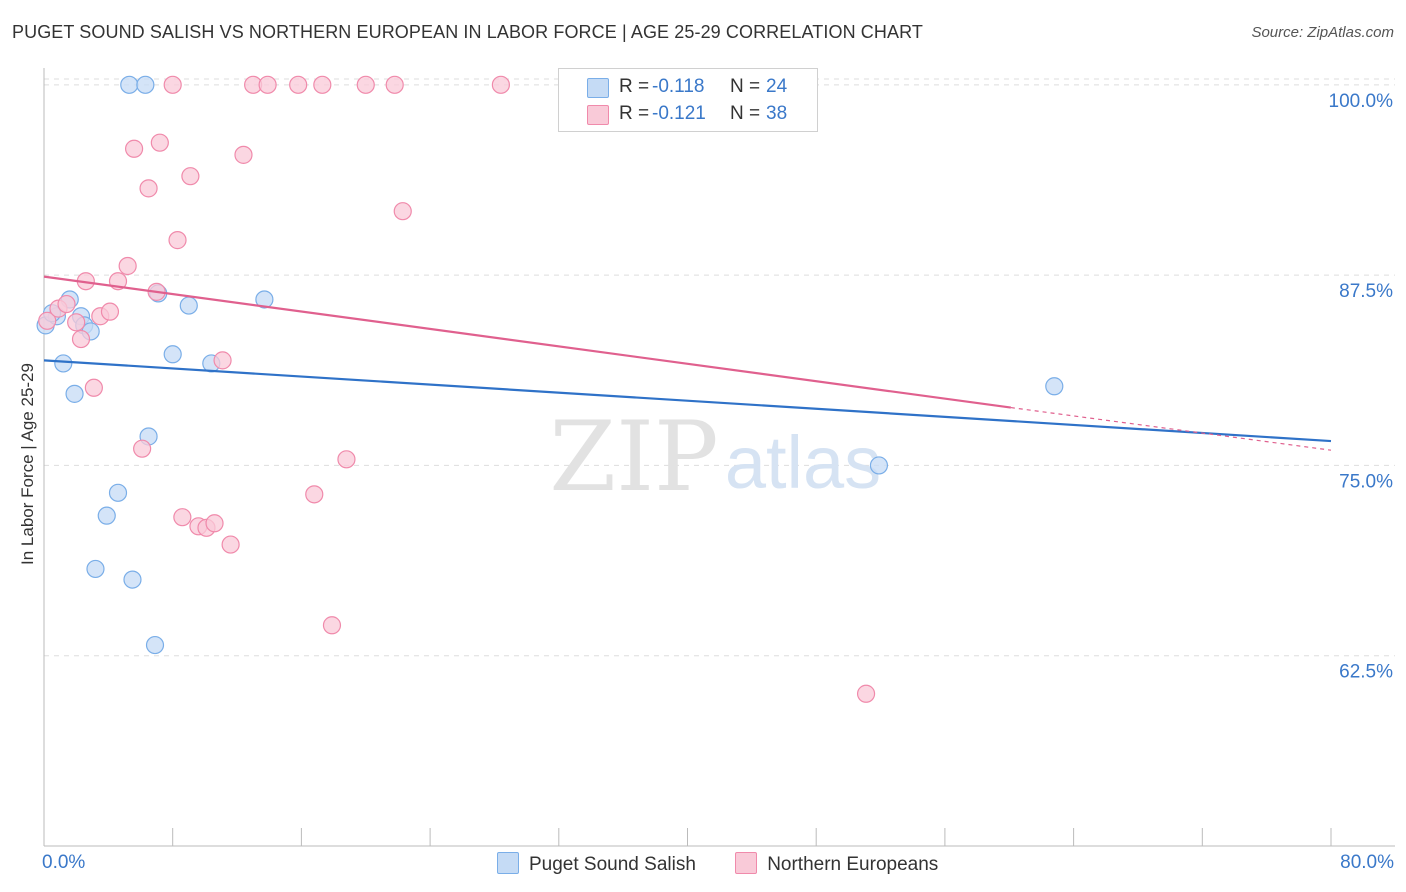 The width and height of the screenshot is (1406, 892). I want to click on series-legend: Puget Sound Salish Northern Europeans, so click(717, 864).